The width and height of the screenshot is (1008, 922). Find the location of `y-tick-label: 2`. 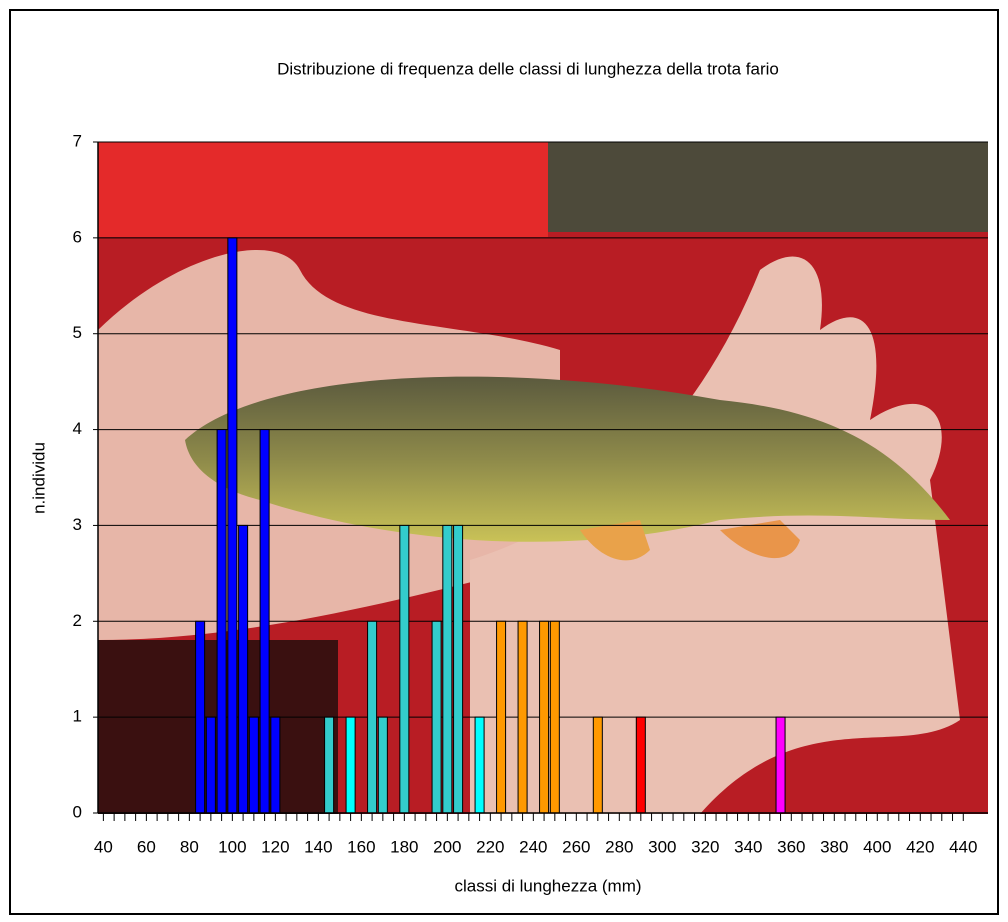

y-tick-label: 2 is located at coordinates (77, 620).